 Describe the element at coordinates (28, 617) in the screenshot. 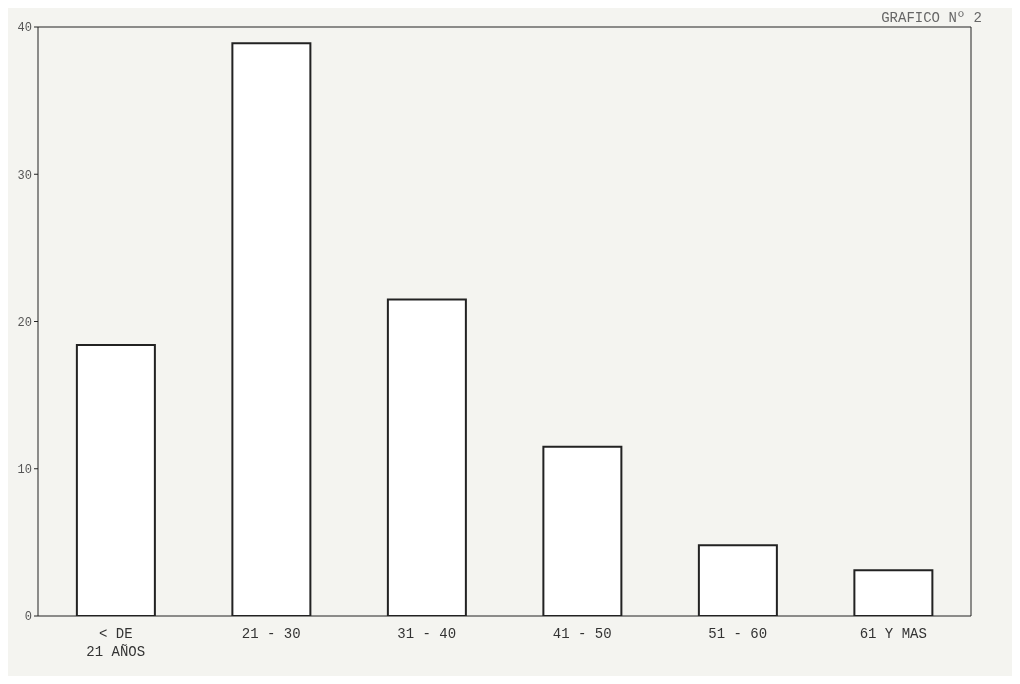

I see `y-tick-label: 0` at that location.